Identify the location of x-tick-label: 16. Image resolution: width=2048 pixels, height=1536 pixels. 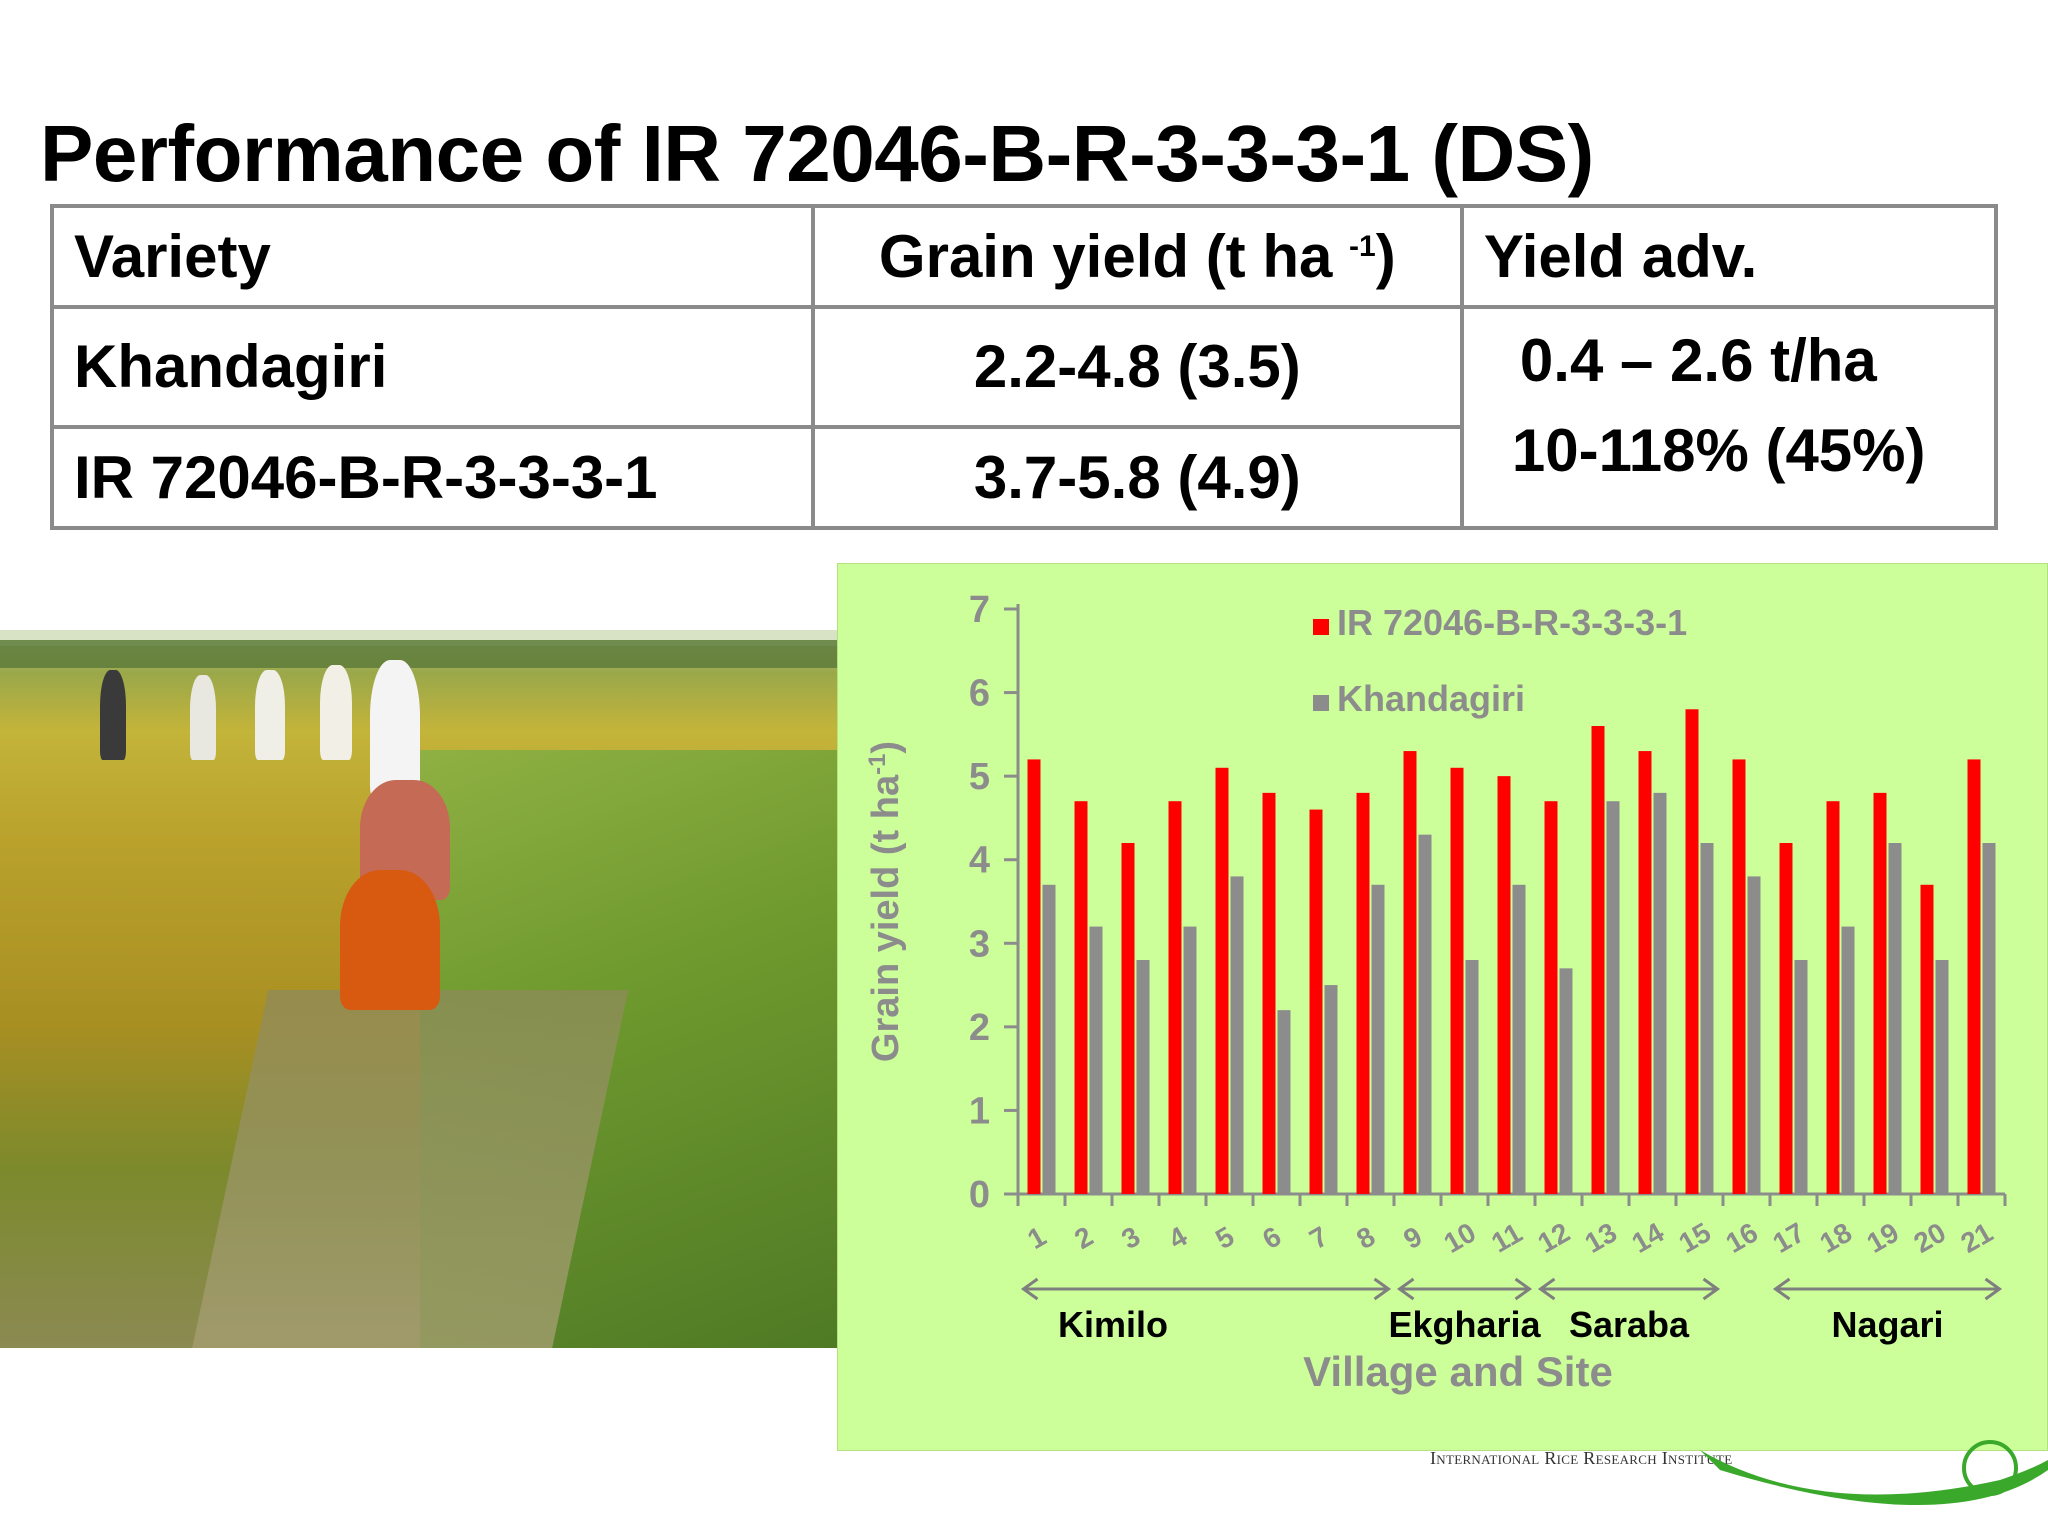
(1742, 1238).